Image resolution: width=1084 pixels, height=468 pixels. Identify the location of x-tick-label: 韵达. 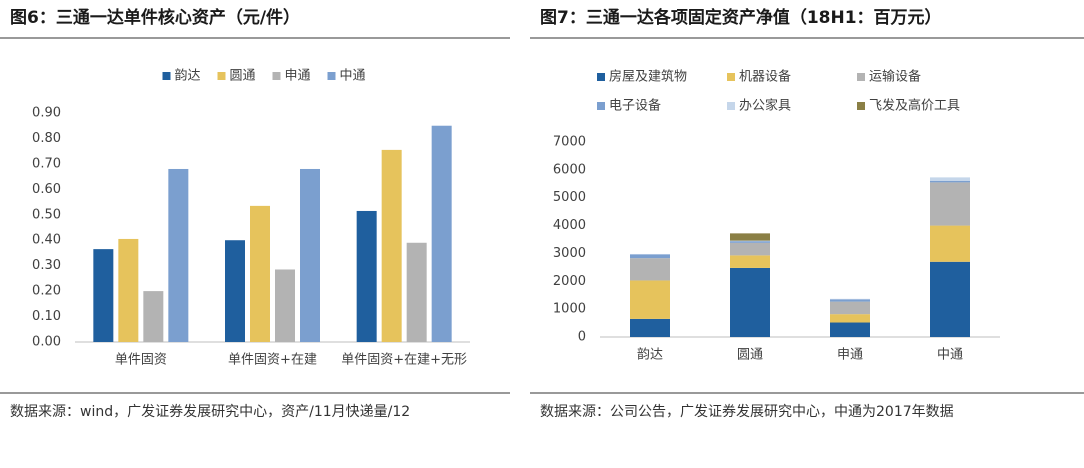
(650, 355).